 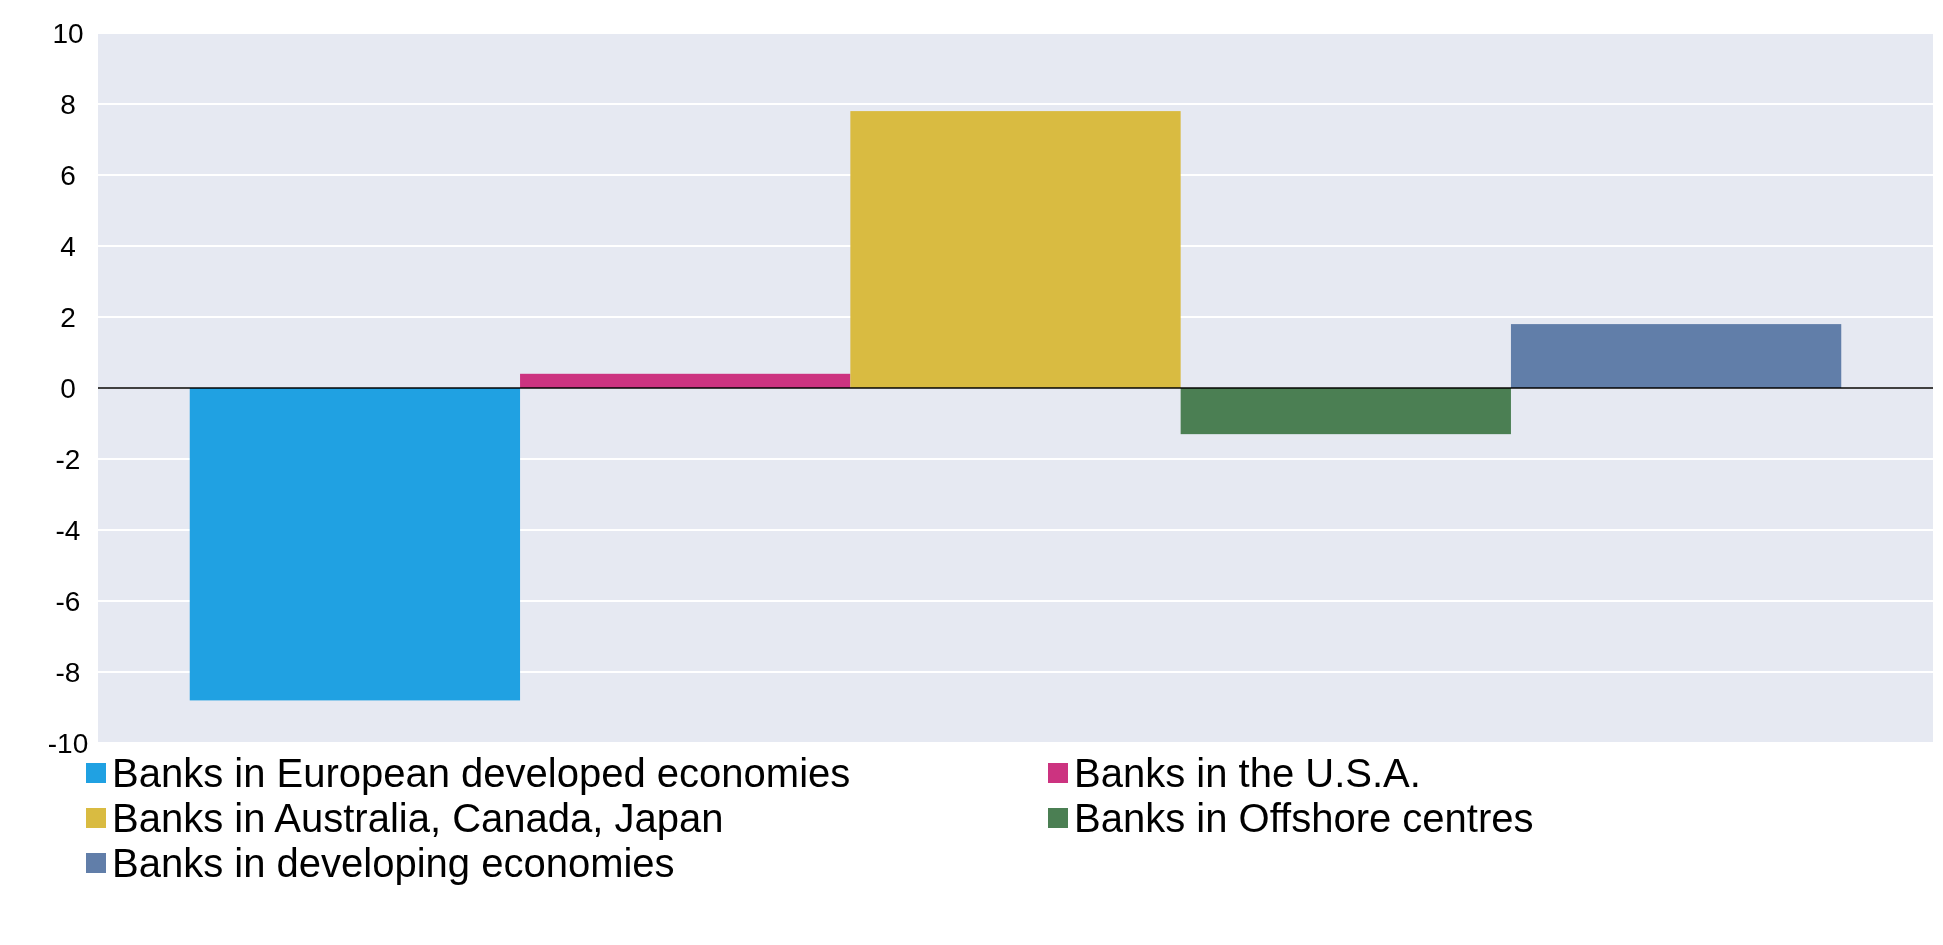 I want to click on legend-label: Banks in Australia, Canada, Japan, so click(x=418, y=818).